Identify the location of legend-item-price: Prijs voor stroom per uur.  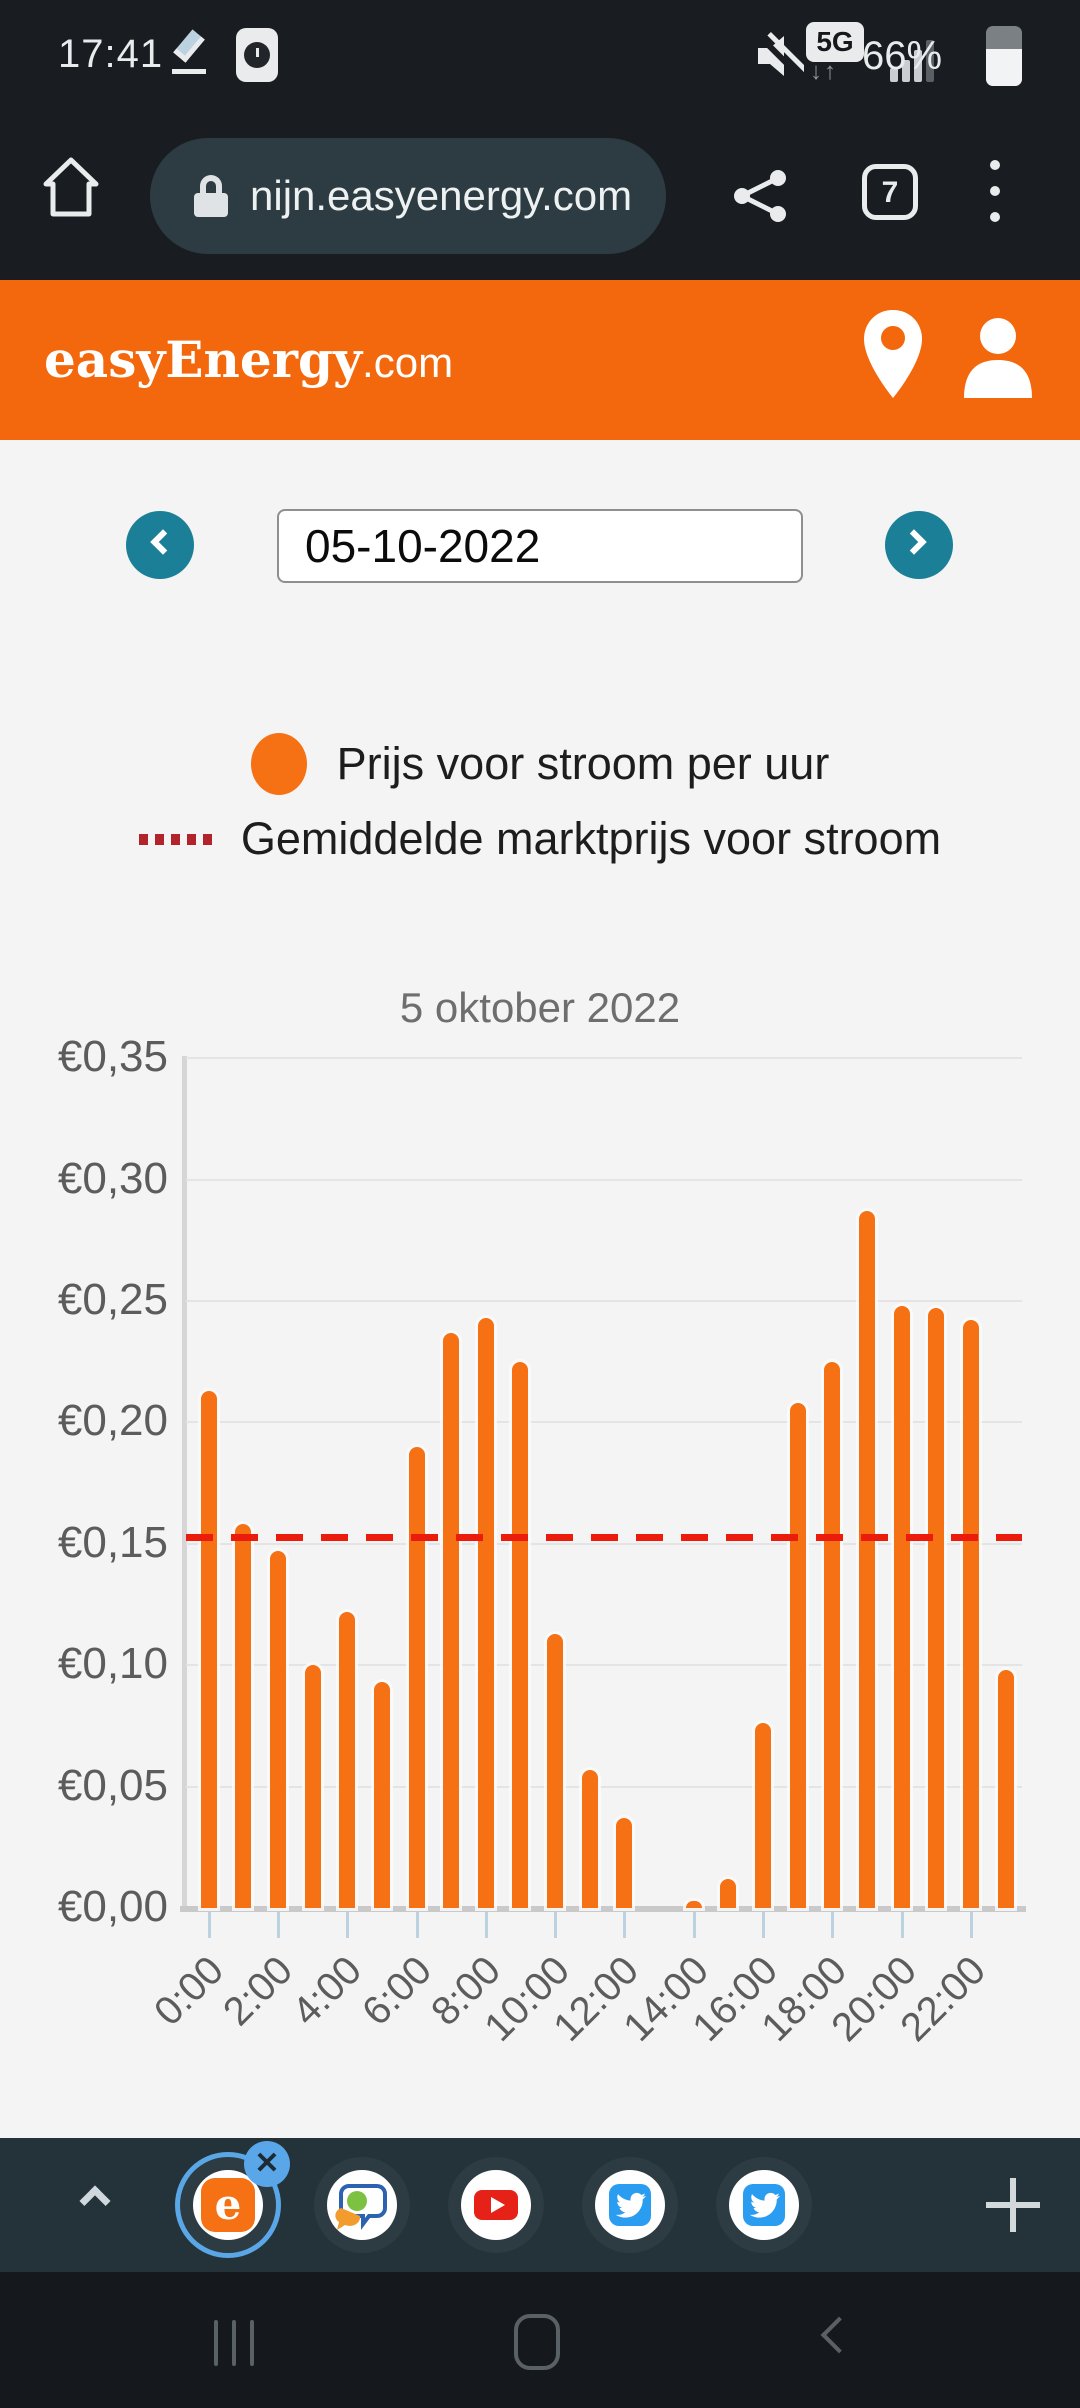
(540, 764).